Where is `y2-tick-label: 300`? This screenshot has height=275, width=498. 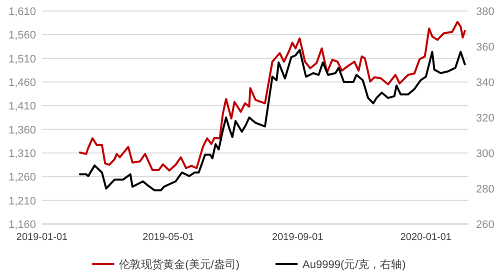 y2-tick-label: 300 is located at coordinates (485, 154).